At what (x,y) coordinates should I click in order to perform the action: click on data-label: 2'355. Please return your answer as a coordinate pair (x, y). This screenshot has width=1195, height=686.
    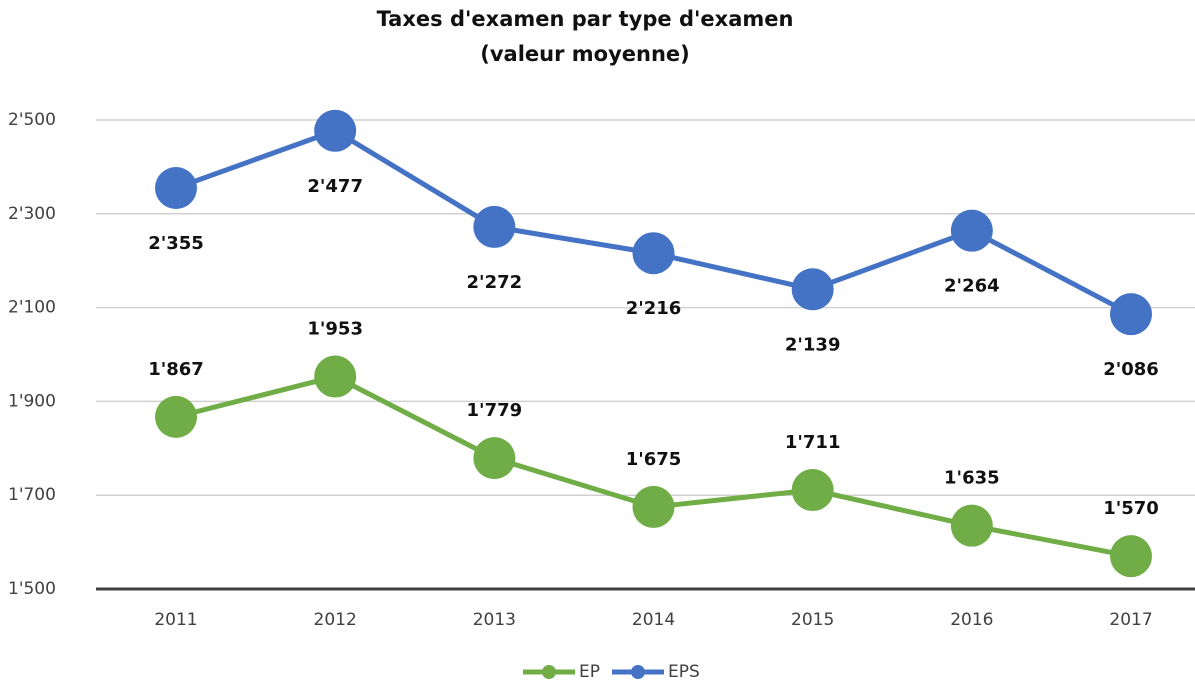
    Looking at the image, I should click on (176, 243).